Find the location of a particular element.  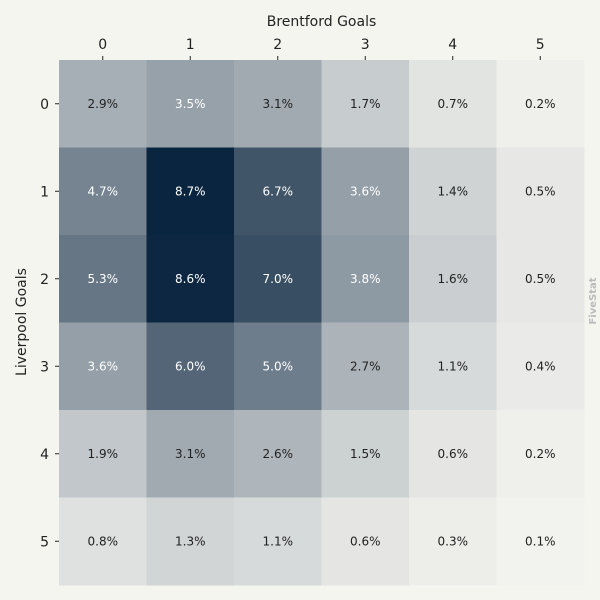

cell-label-4-2: 2.6% is located at coordinates (278, 454).